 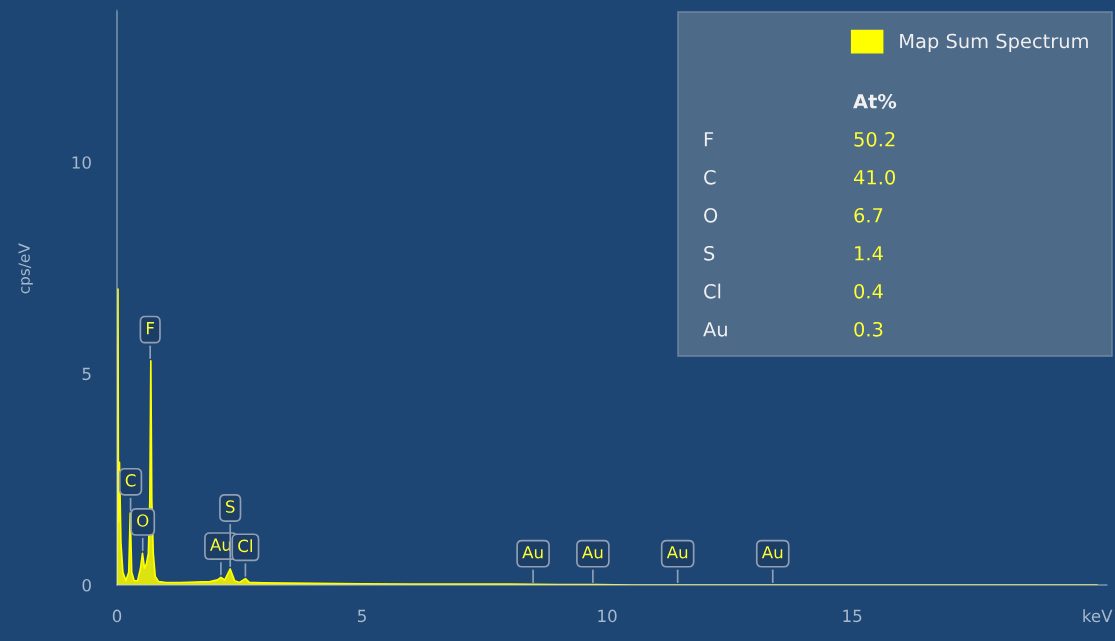 What do you see at coordinates (869, 253) in the screenshot?
I see `annotation: 1.4` at bounding box center [869, 253].